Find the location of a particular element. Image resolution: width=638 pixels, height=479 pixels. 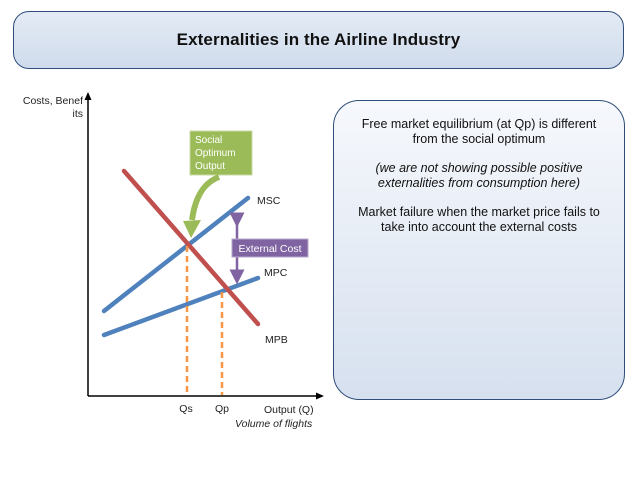

mpc-label: MPC is located at coordinates (276, 273).